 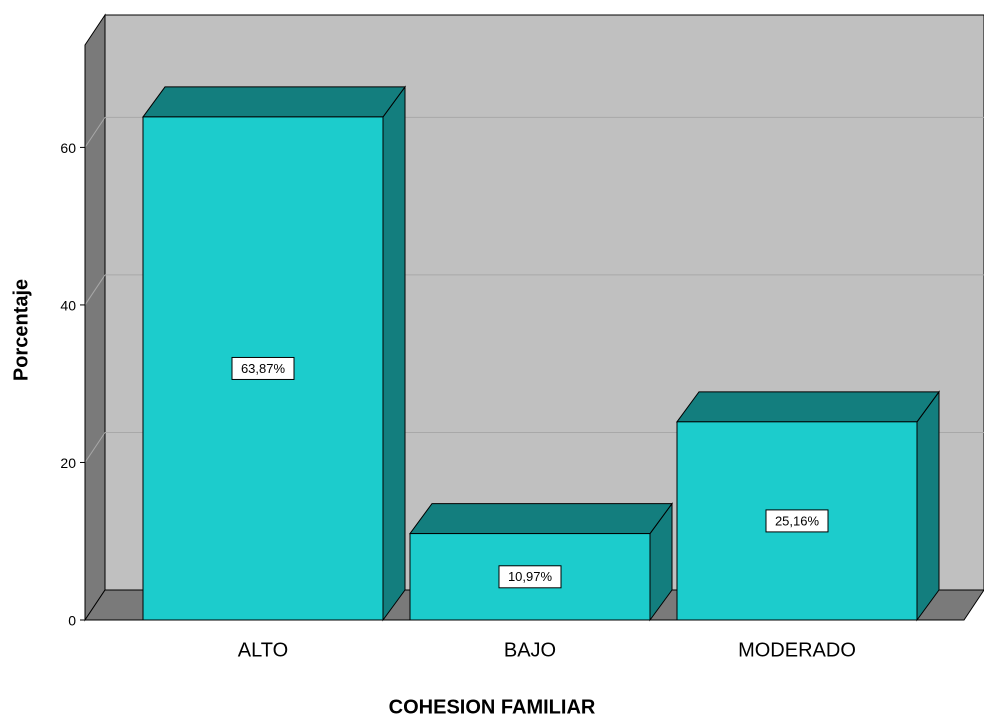 I want to click on value-label: 63,87%, so click(x=263, y=368).